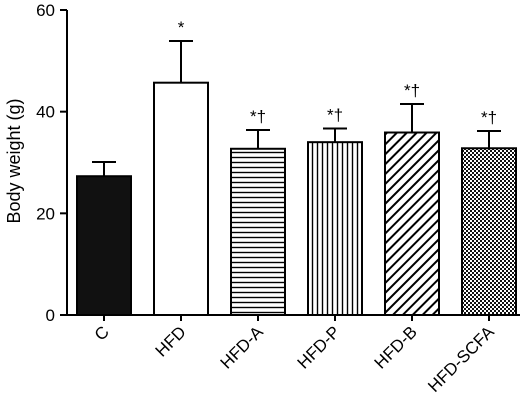 The image size is (532, 406). I want to click on bar-hfd-p, so click(335, 228).